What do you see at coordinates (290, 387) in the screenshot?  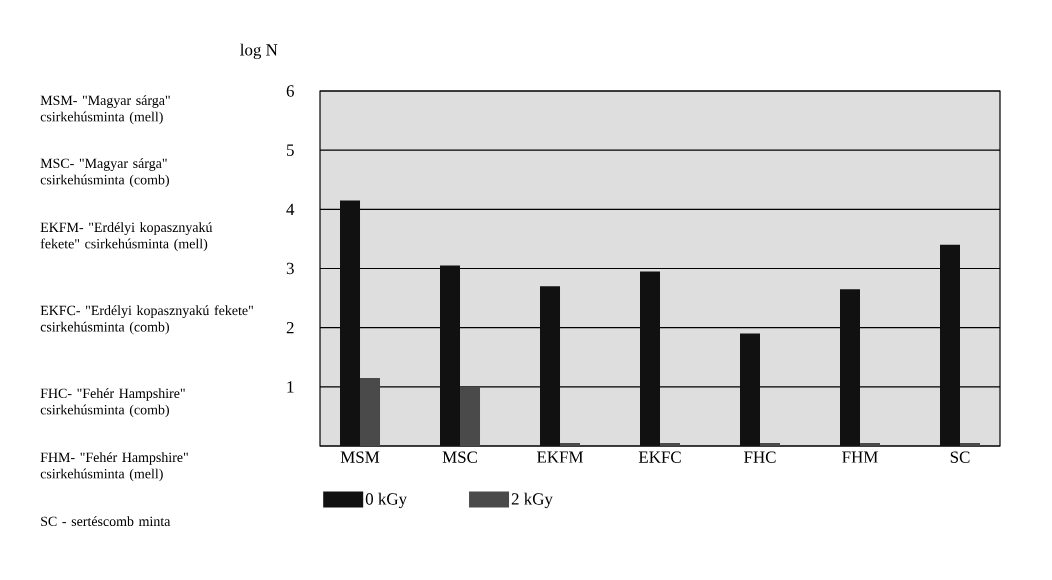 I see `y-tick-label: 1` at bounding box center [290, 387].